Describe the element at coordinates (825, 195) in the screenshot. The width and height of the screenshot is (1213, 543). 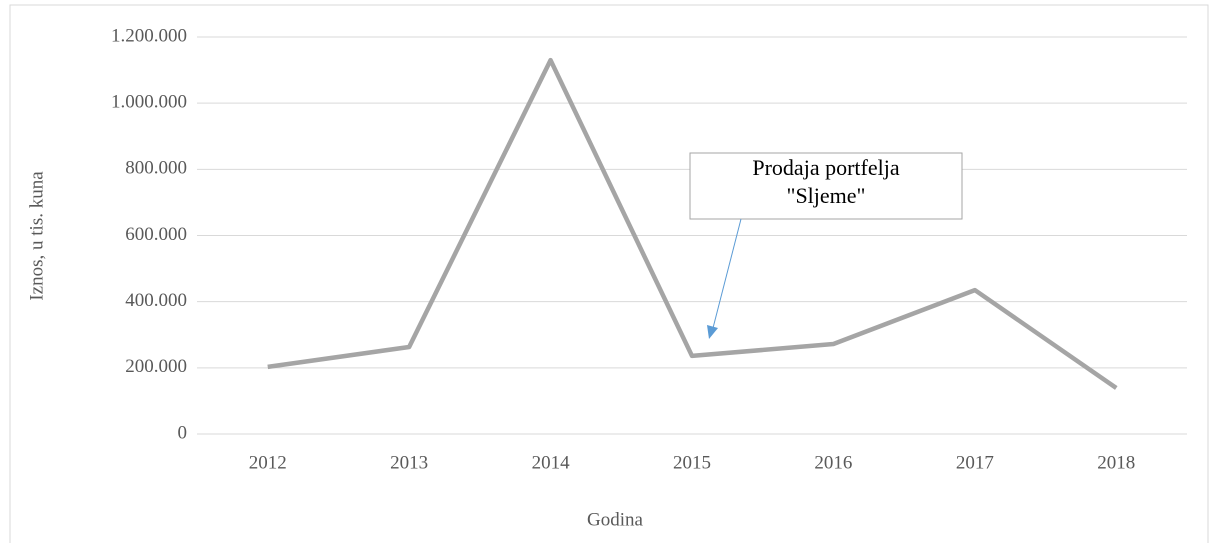
I see `annotation-text: "Sljeme"` at that location.